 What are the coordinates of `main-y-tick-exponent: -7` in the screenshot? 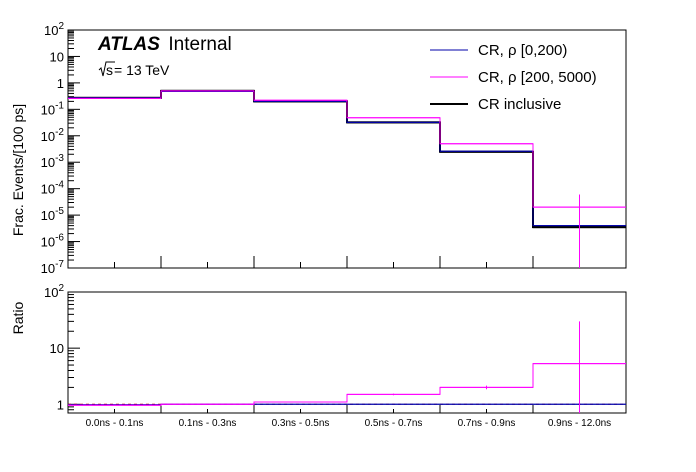 It's located at (59, 264).